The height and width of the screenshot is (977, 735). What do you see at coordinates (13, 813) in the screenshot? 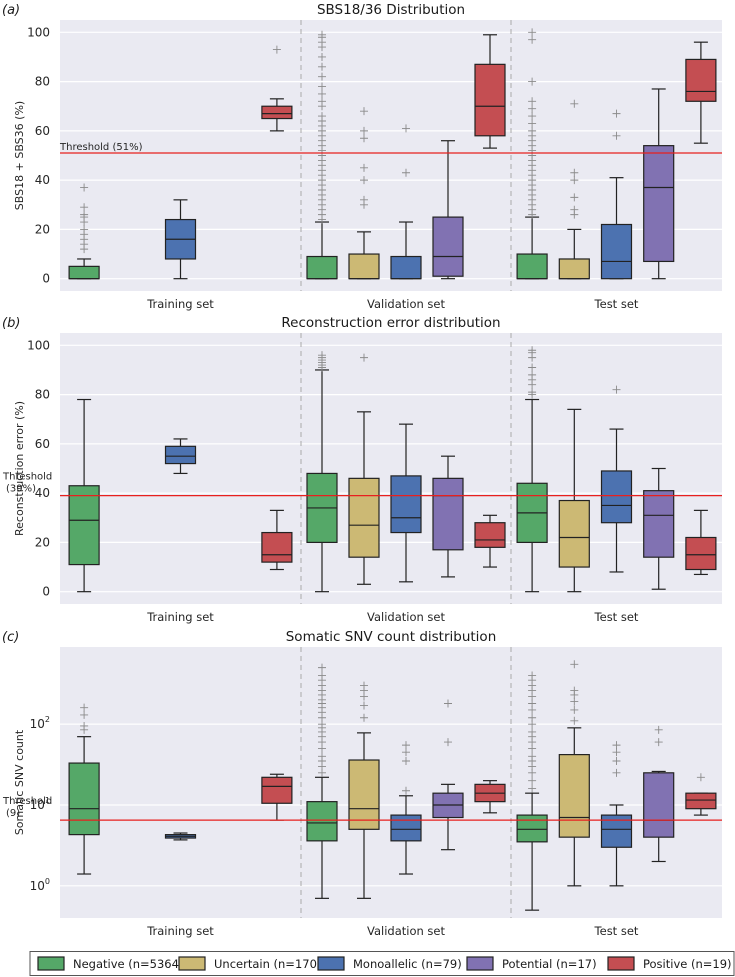
I see `threshold-label-value: (9)` at bounding box center [13, 813].